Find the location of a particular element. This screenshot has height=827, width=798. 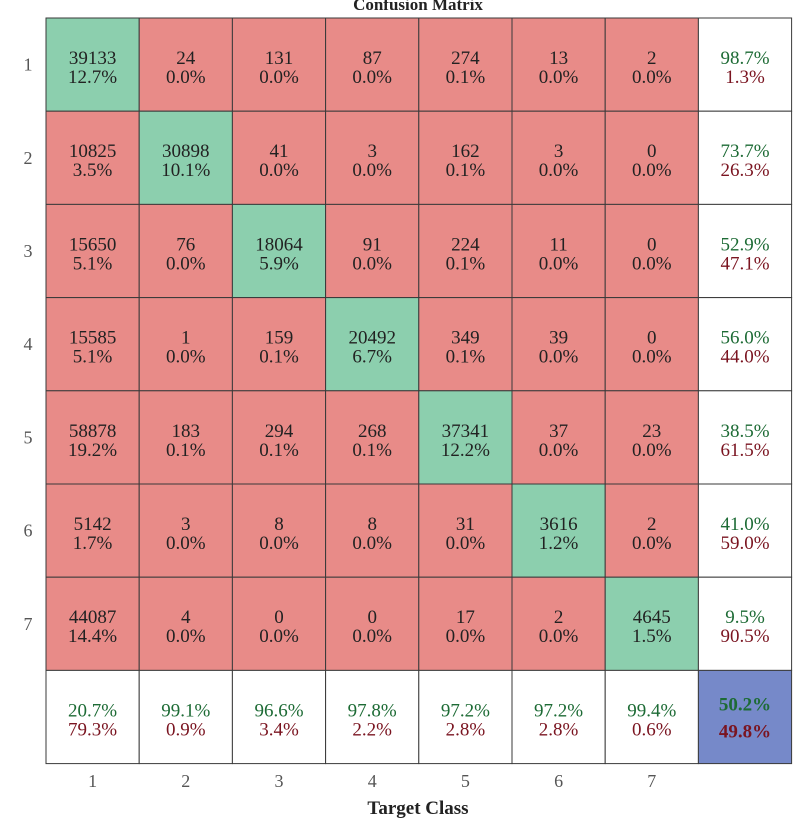

y-tick-label: 2 is located at coordinates (28, 158).